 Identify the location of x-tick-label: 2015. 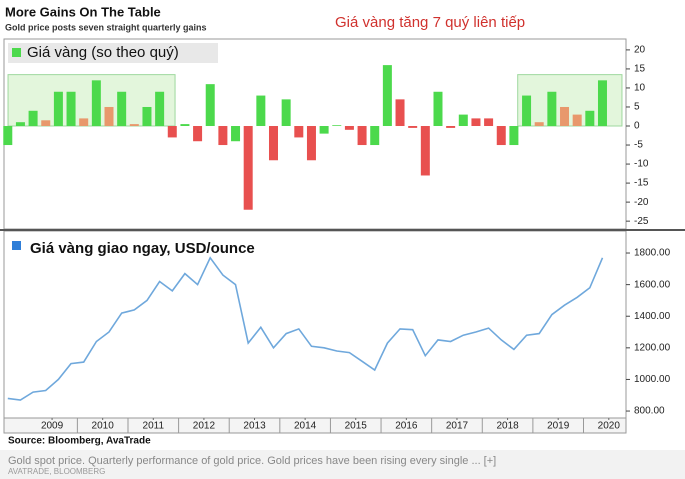
(356, 426).